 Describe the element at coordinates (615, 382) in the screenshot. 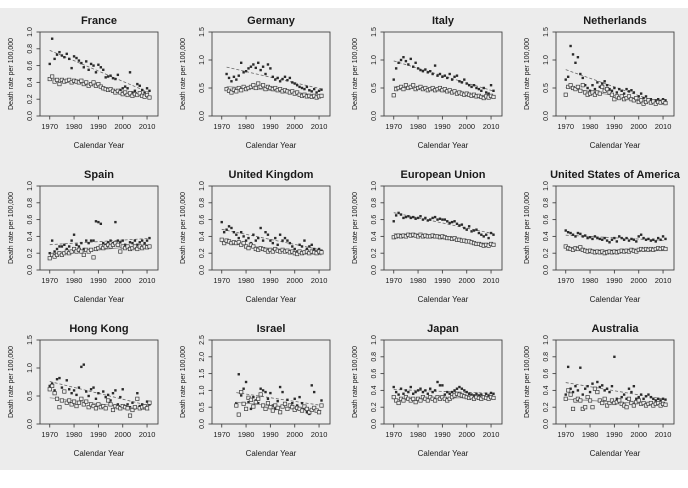

I see `plot-box` at that location.